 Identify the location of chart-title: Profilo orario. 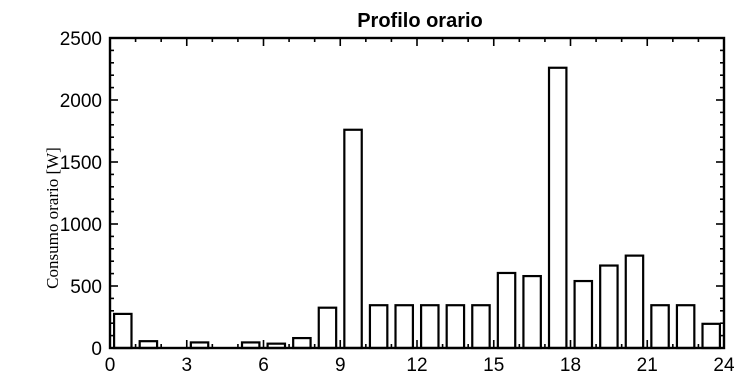
(420, 21).